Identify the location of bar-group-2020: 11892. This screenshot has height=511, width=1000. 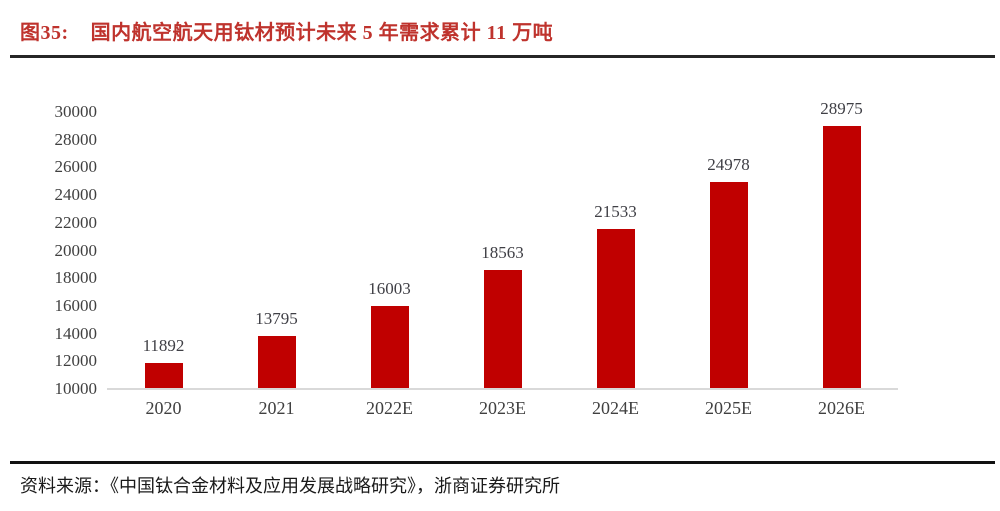
(163, 250).